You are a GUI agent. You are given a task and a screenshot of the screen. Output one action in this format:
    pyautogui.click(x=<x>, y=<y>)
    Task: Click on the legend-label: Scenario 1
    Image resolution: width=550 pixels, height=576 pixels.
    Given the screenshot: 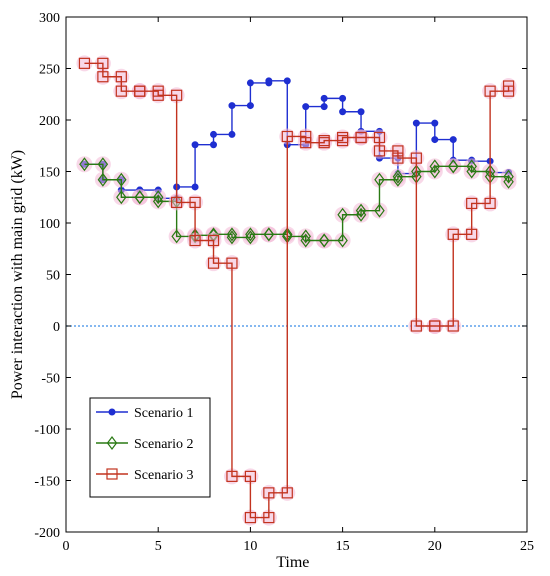 What is the action you would take?
    pyautogui.click(x=163, y=413)
    